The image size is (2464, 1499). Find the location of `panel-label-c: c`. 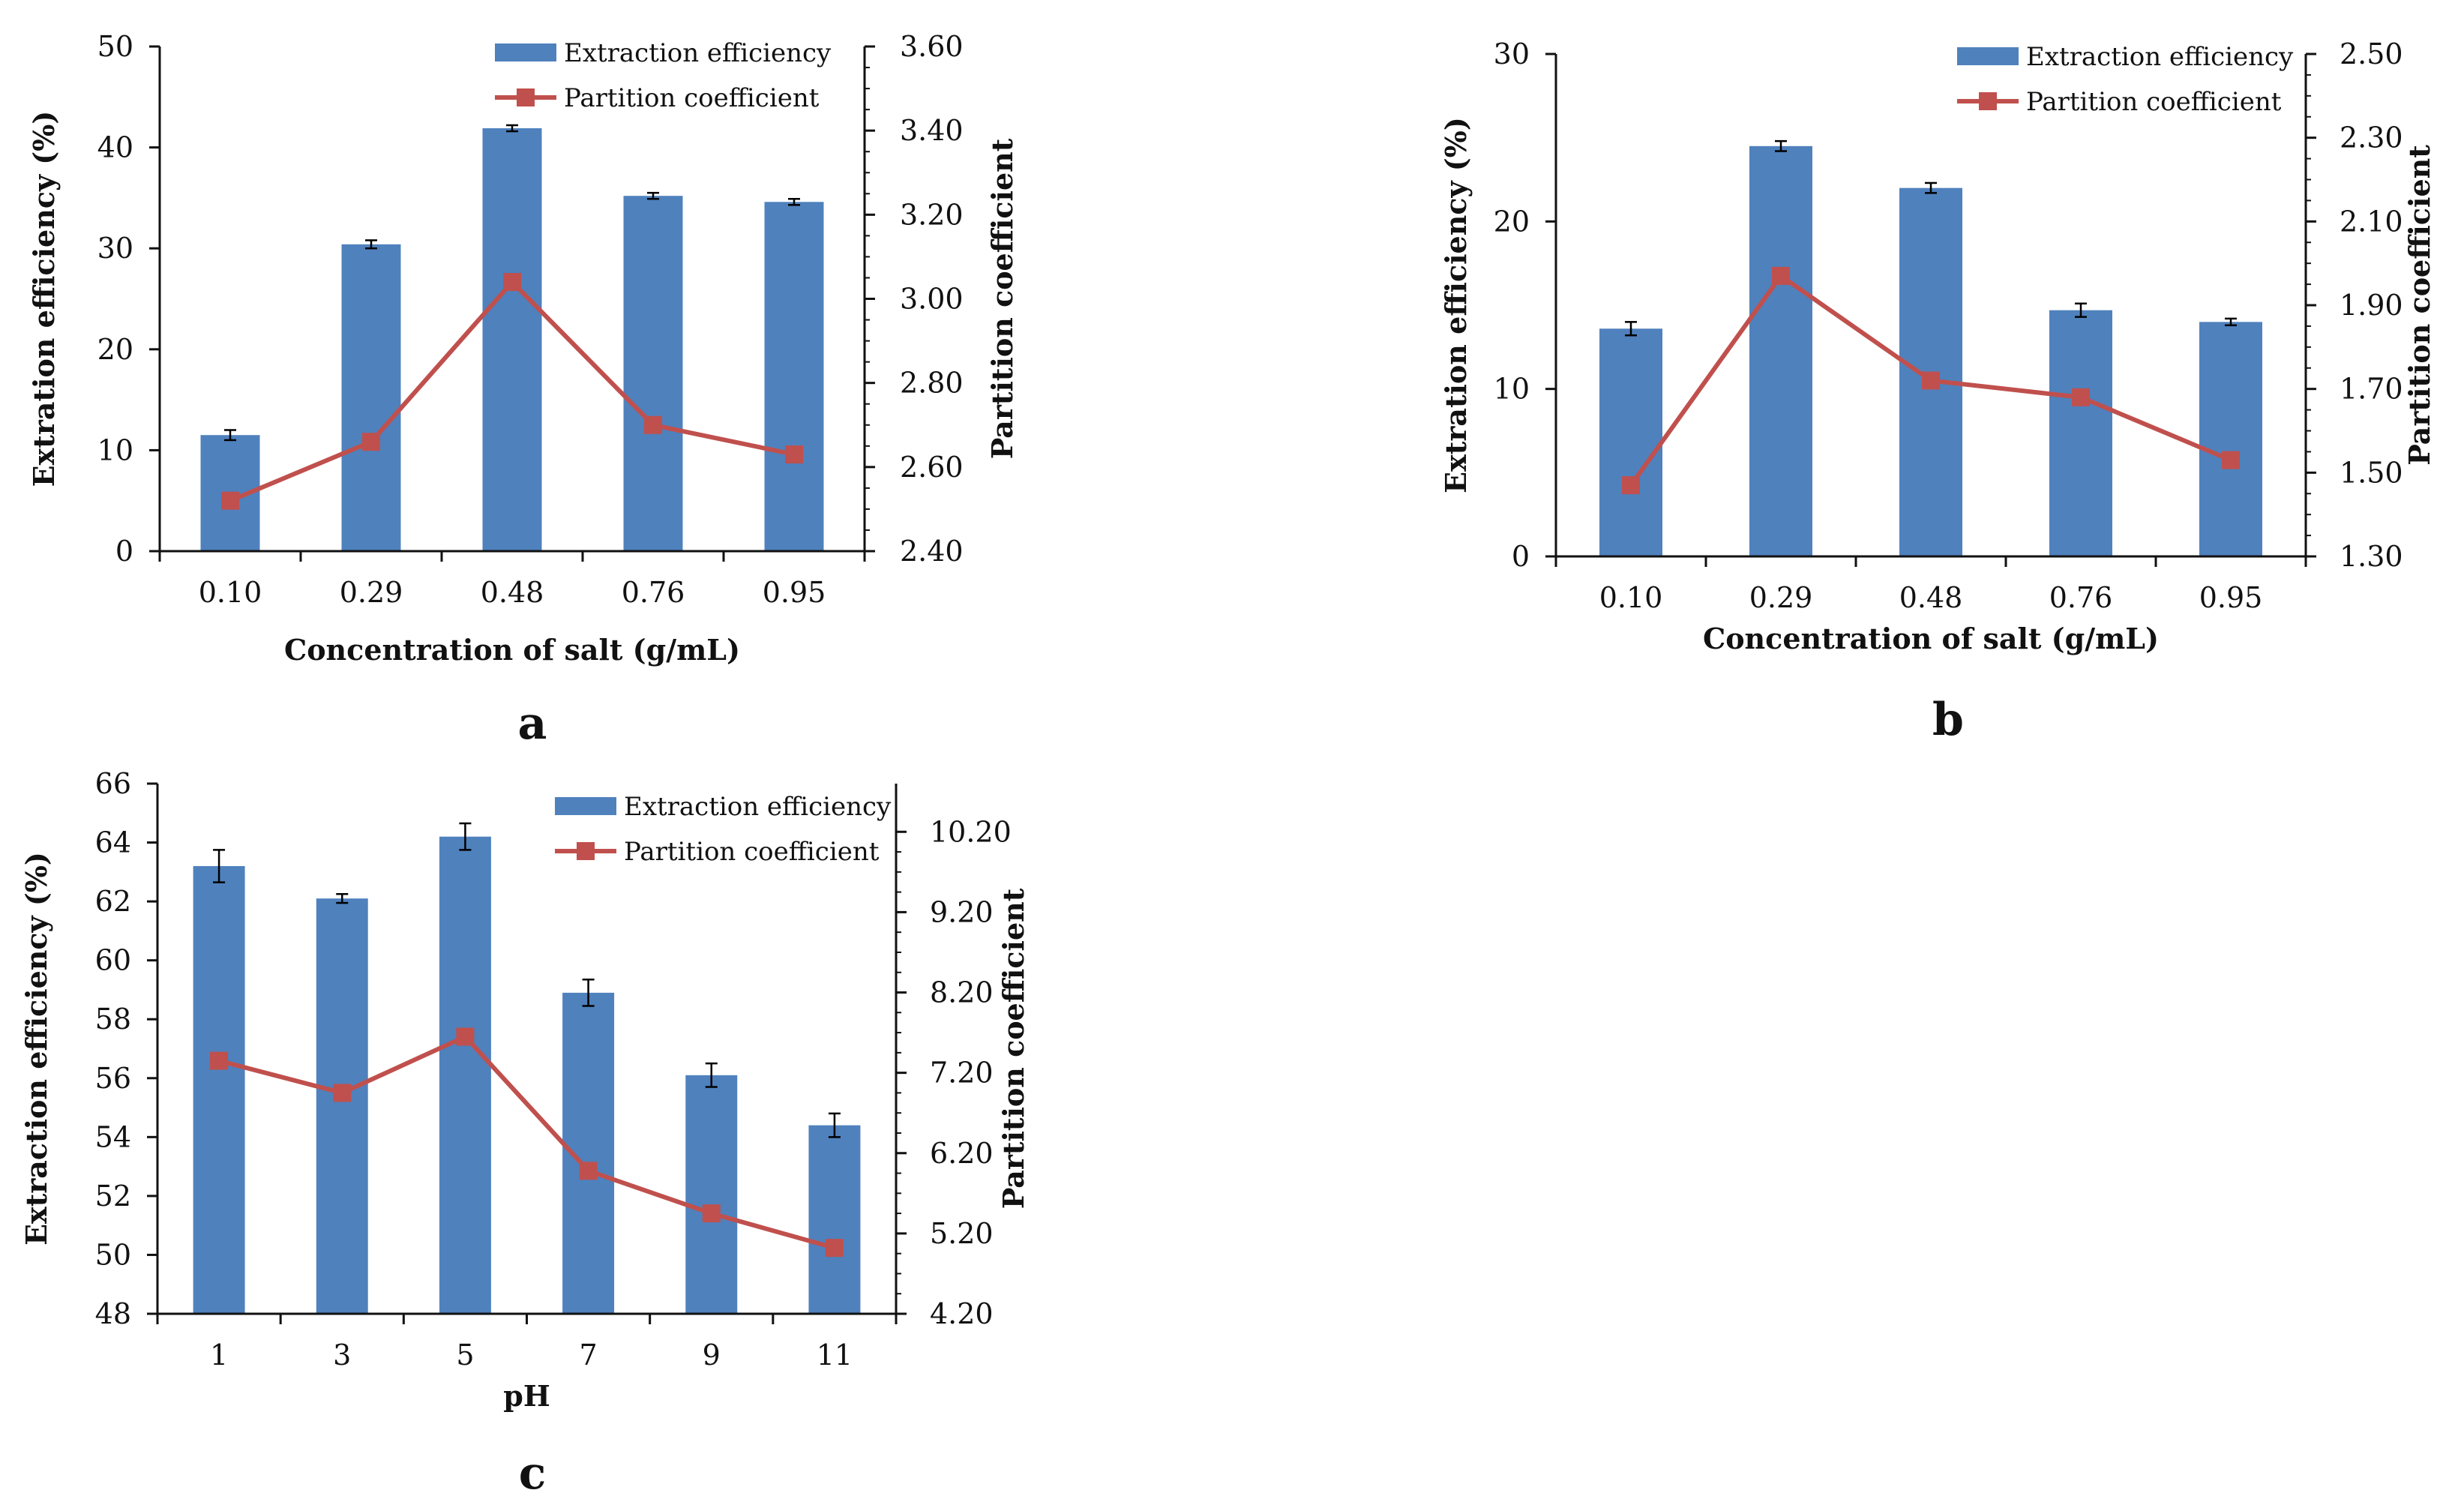

panel-label-c: c is located at coordinates (533, 1473).